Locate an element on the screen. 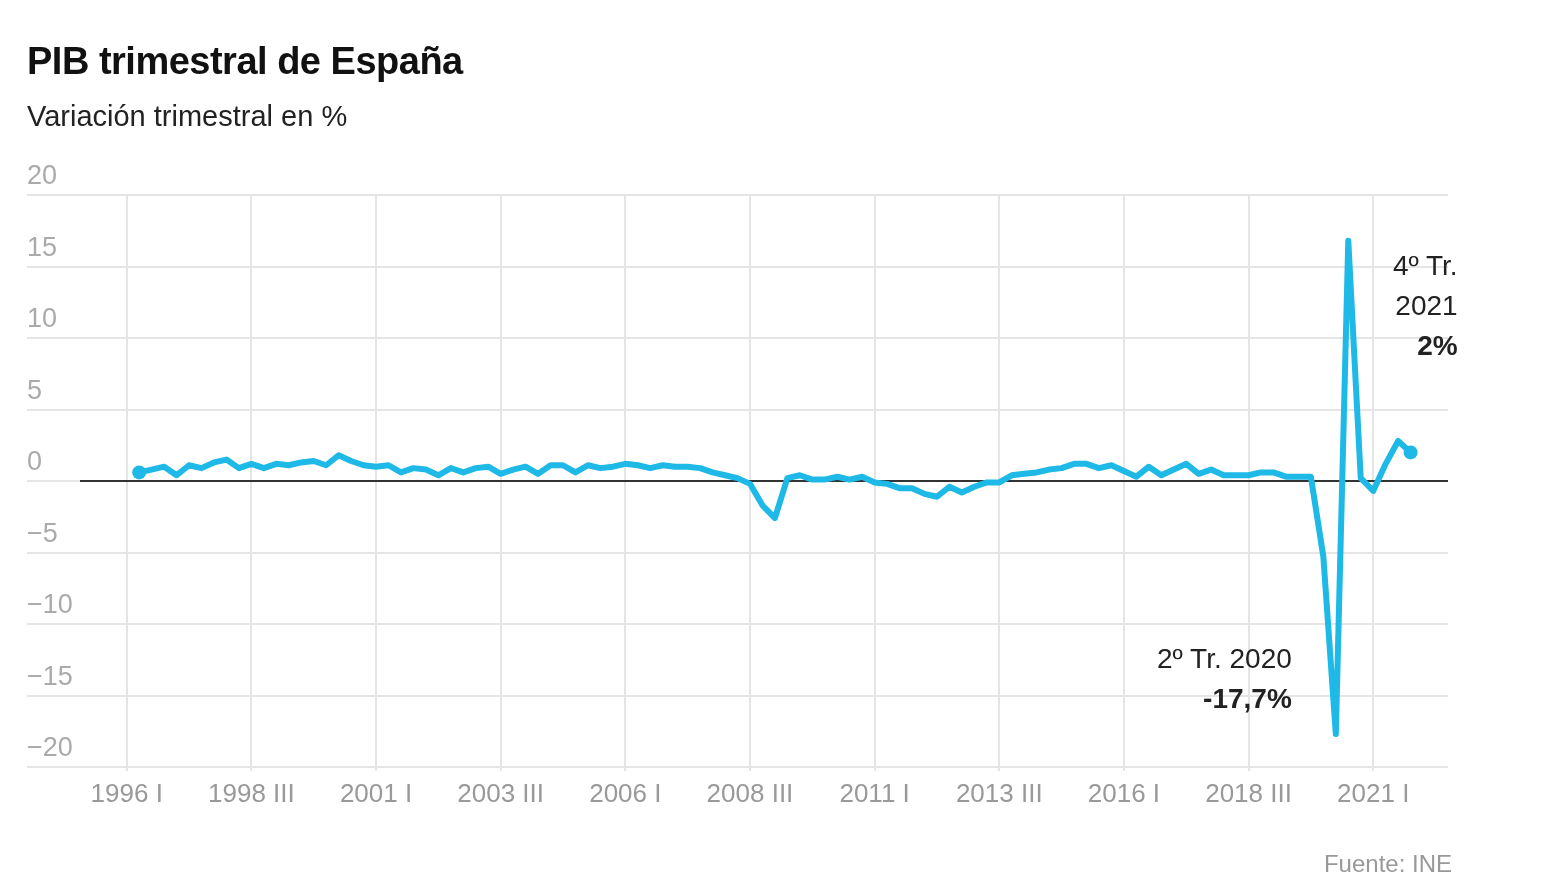 The image size is (1546, 896). y-tick-label: −15 is located at coordinates (50, 675).